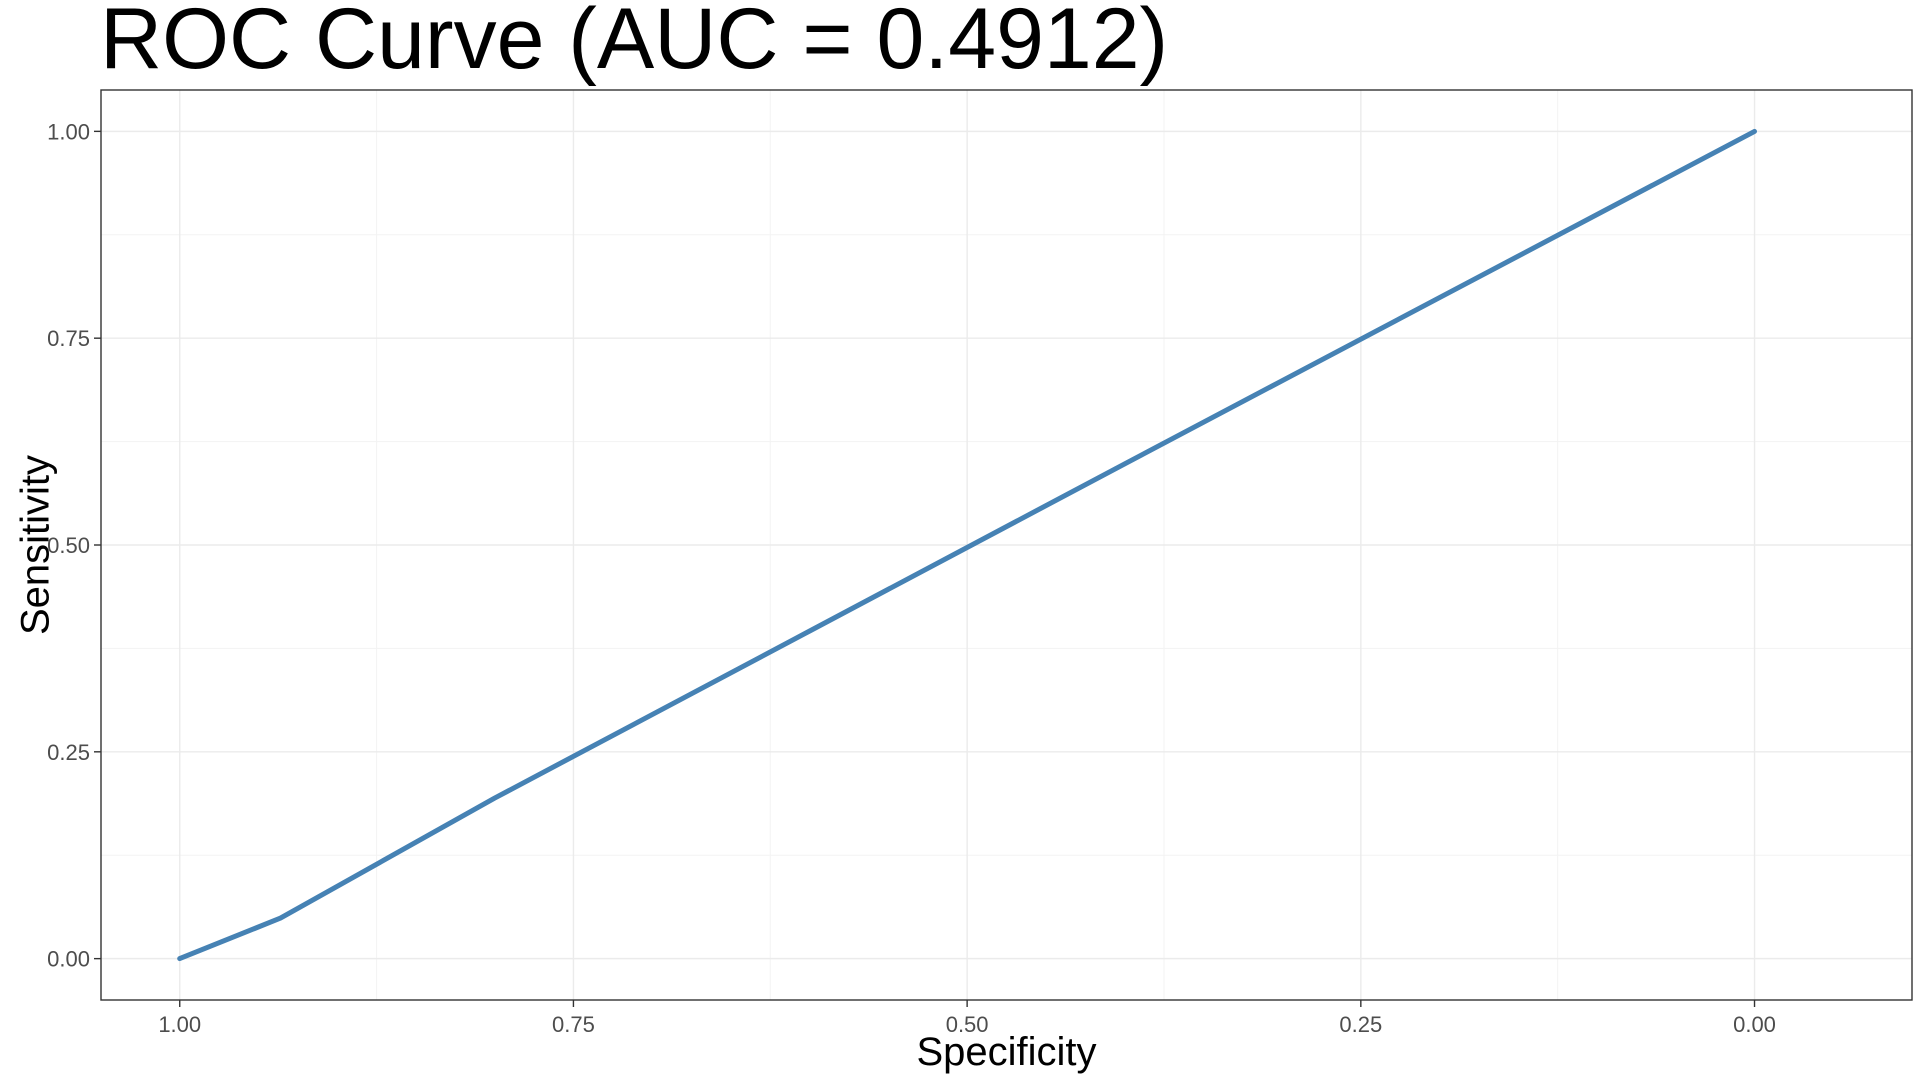 Image resolution: width=1920 pixels, height=1080 pixels. I want to click on x-tick-label-4: 0.00, so click(1754, 1024).